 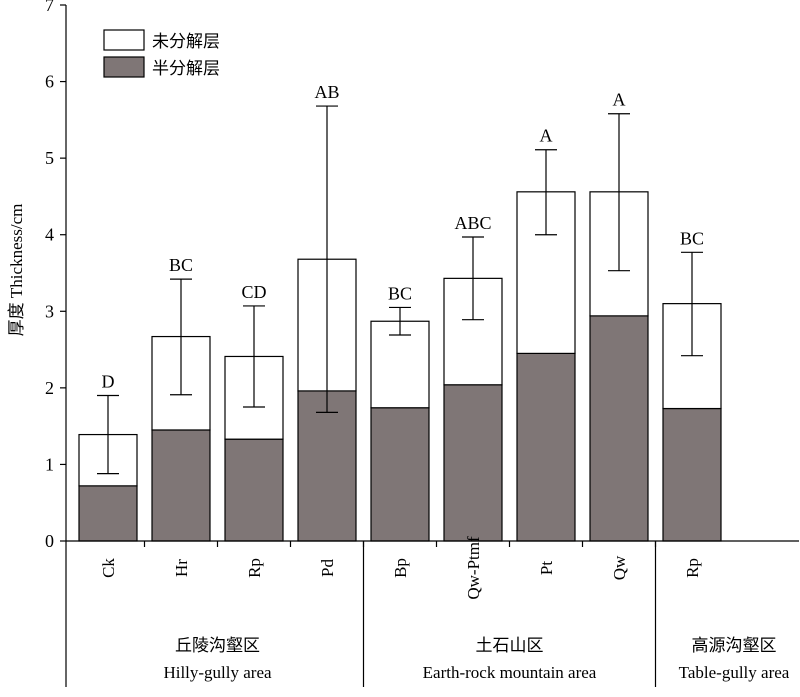 What do you see at coordinates (186, 68) in the screenshot?
I see `legend-label-1: 半分解层` at bounding box center [186, 68].